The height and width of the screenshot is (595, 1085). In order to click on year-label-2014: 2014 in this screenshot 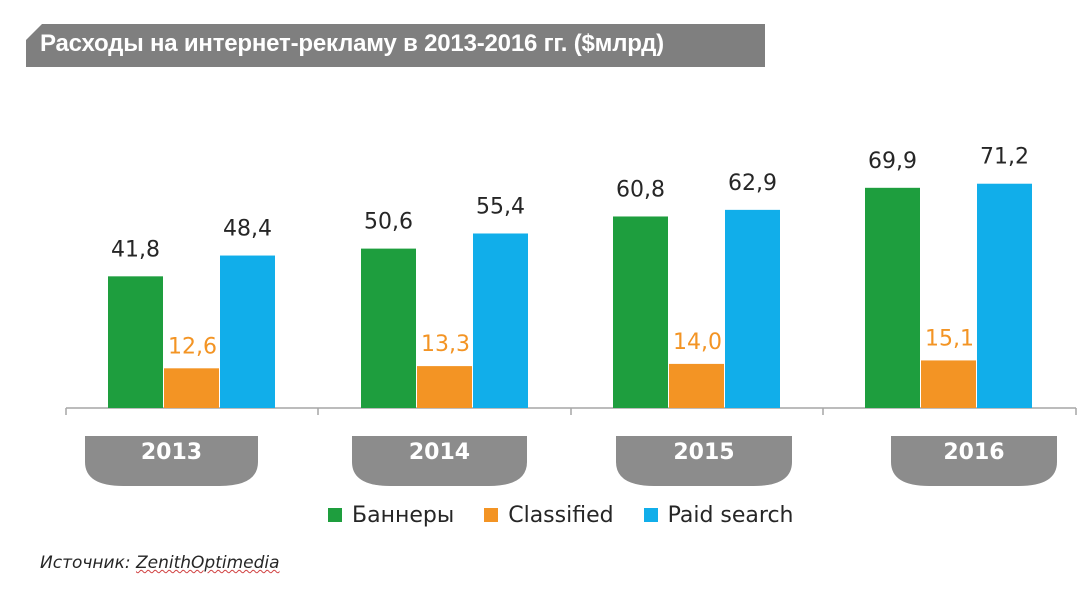, I will do `click(439, 452)`.